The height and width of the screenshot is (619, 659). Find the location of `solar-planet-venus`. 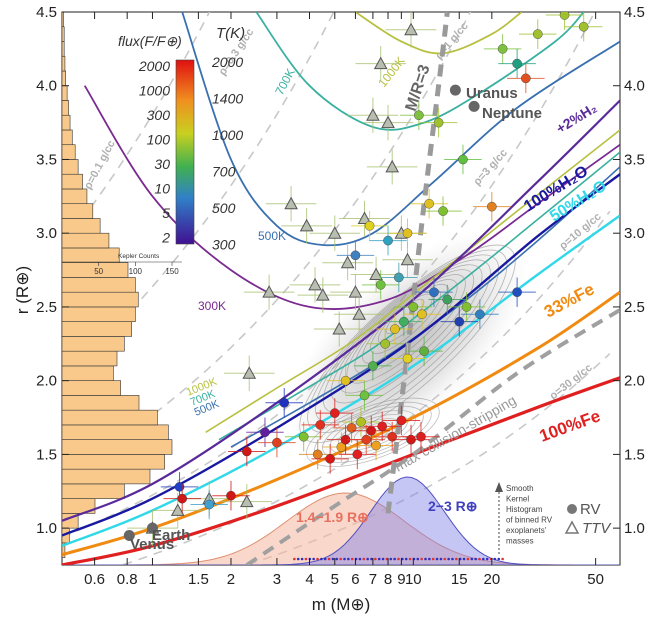

solar-planet-venus is located at coordinates (129, 536).